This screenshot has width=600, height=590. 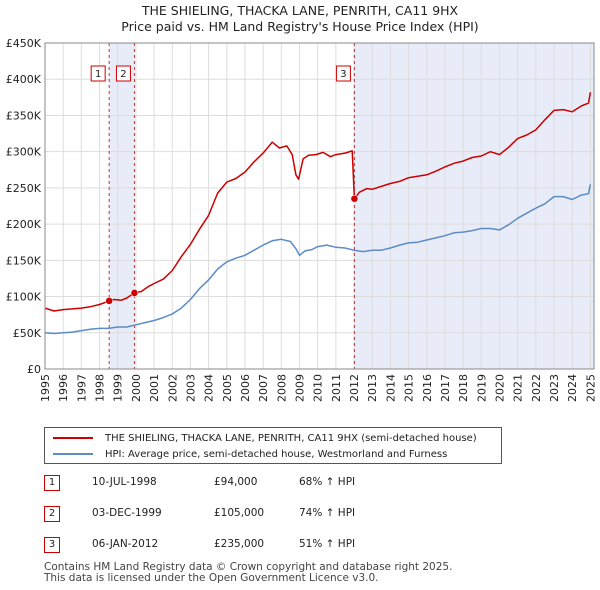 What do you see at coordinates (73, 438) in the screenshot?
I see `legend-swatch-property` at bounding box center [73, 438].